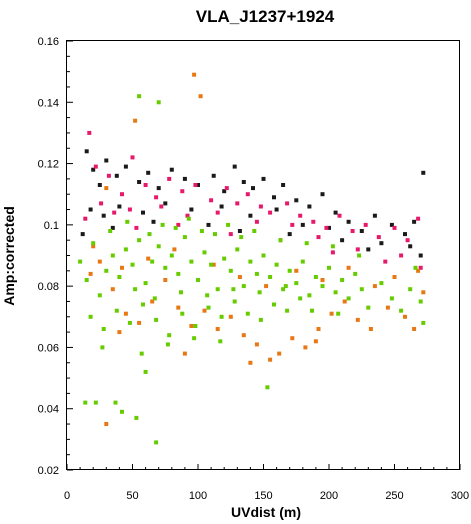  Describe the element at coordinates (460, 496) in the screenshot. I see `x-tick-label: 300` at that location.